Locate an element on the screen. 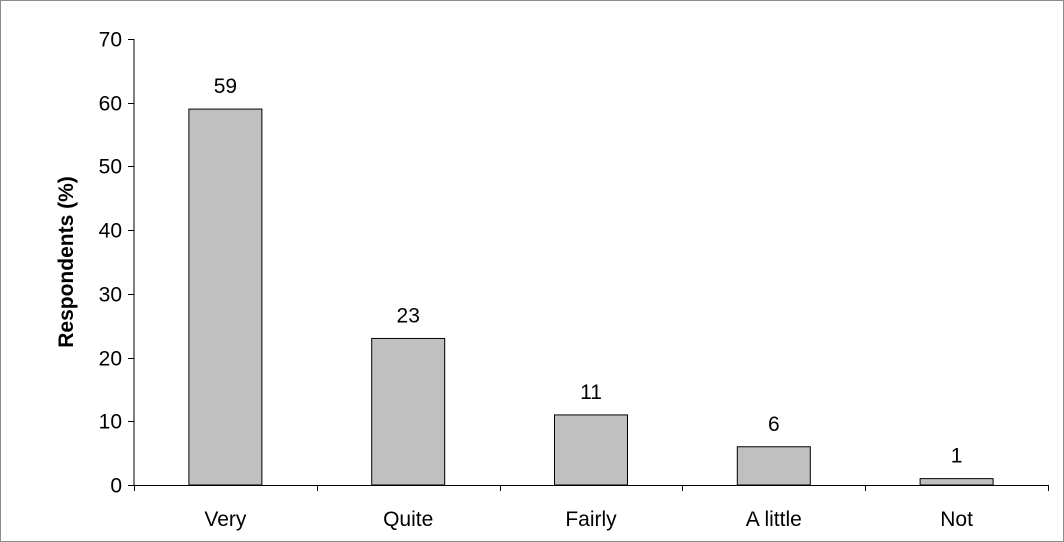 This screenshot has width=1064, height=542. y-tick-label: 40 is located at coordinates (110, 231).